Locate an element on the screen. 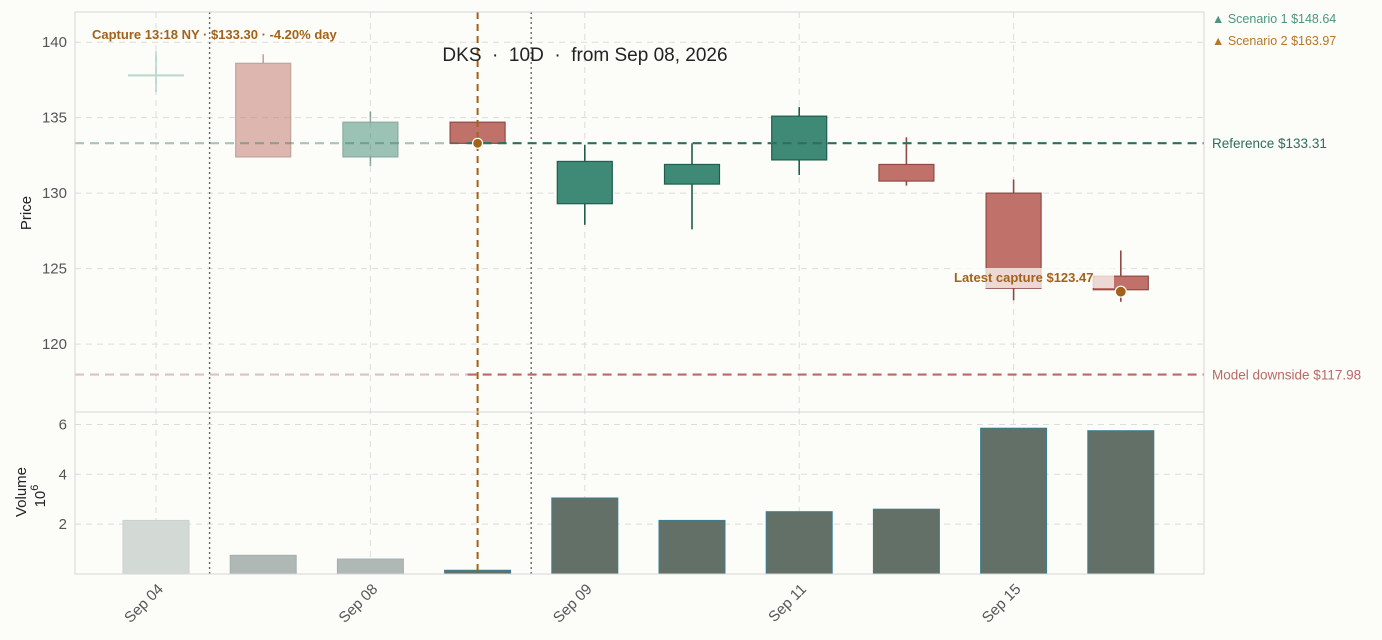  legend-item: ▲ Scenario 1 $148.64 is located at coordinates (1274, 19).